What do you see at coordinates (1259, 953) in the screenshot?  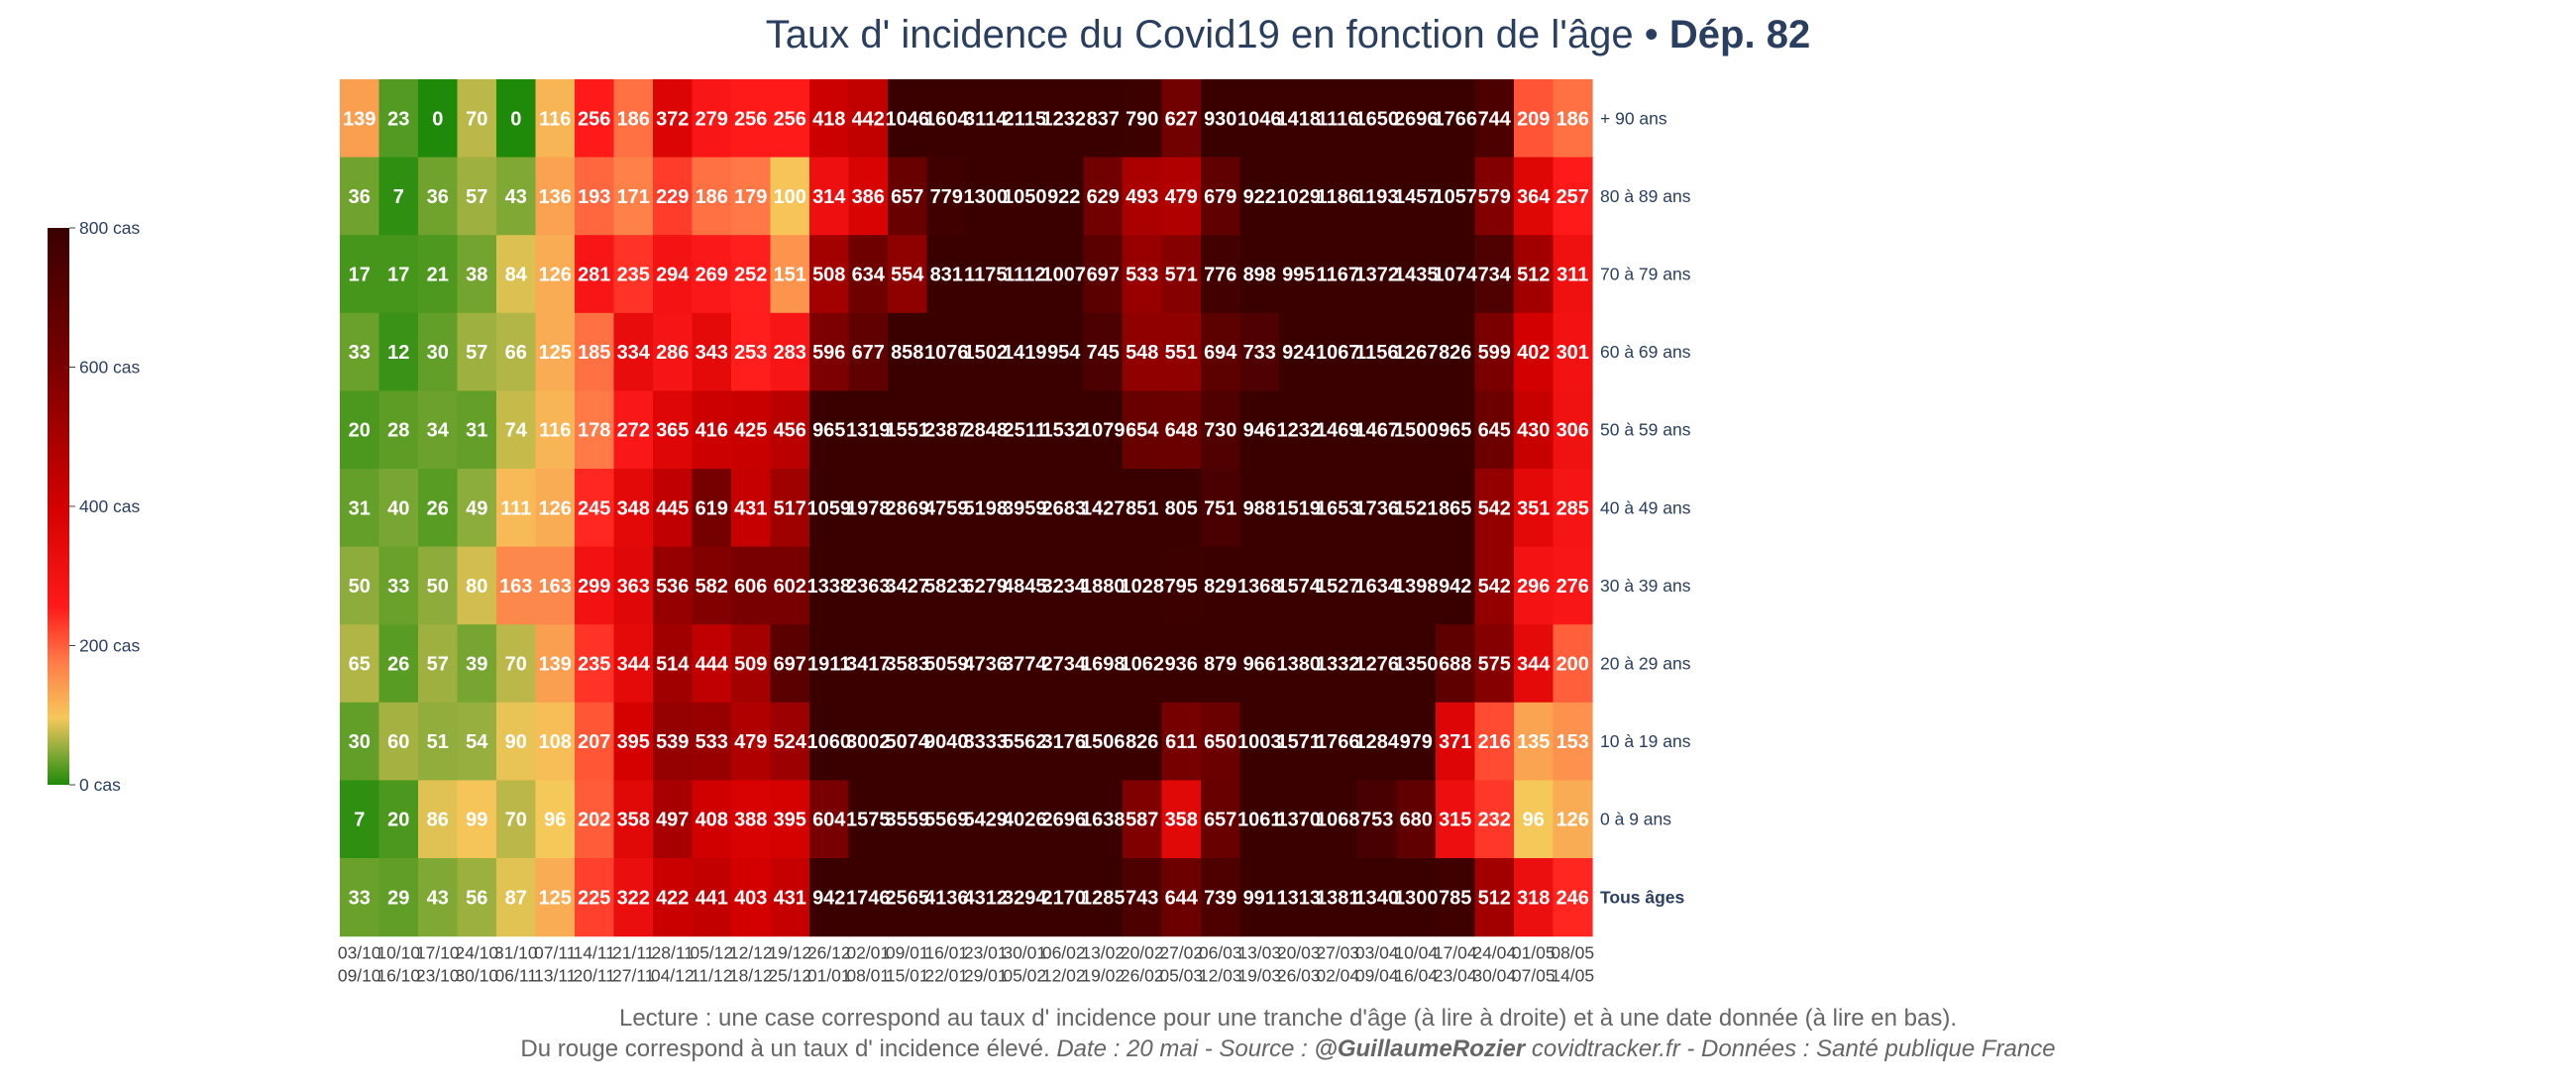 I see `column-label-start: 13/03` at bounding box center [1259, 953].